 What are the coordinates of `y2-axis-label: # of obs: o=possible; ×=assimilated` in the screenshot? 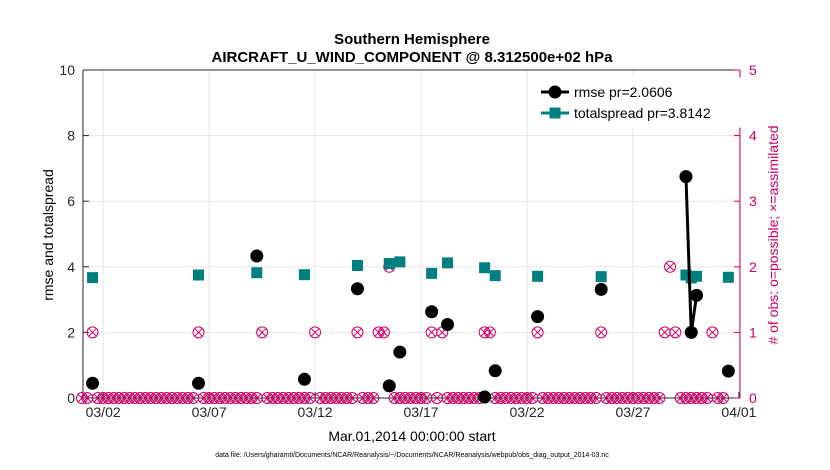 It's located at (773, 234).